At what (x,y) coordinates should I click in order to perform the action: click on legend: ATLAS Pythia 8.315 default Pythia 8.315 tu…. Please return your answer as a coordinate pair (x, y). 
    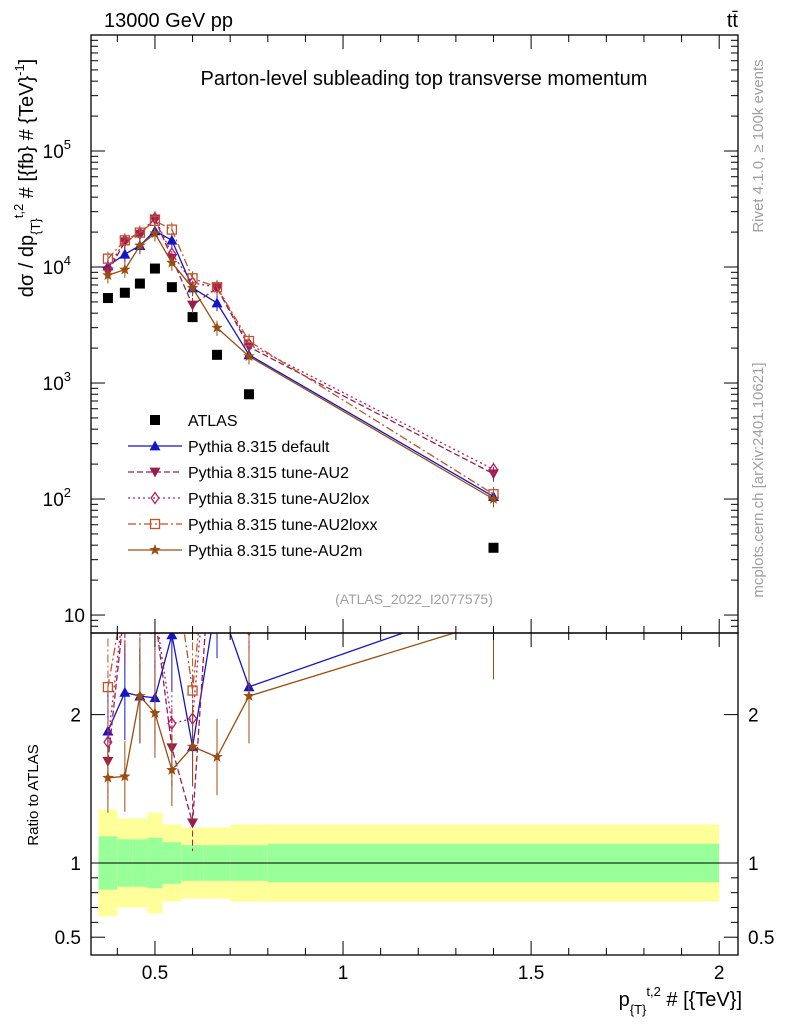
    Looking at the image, I should click on (252, 486).